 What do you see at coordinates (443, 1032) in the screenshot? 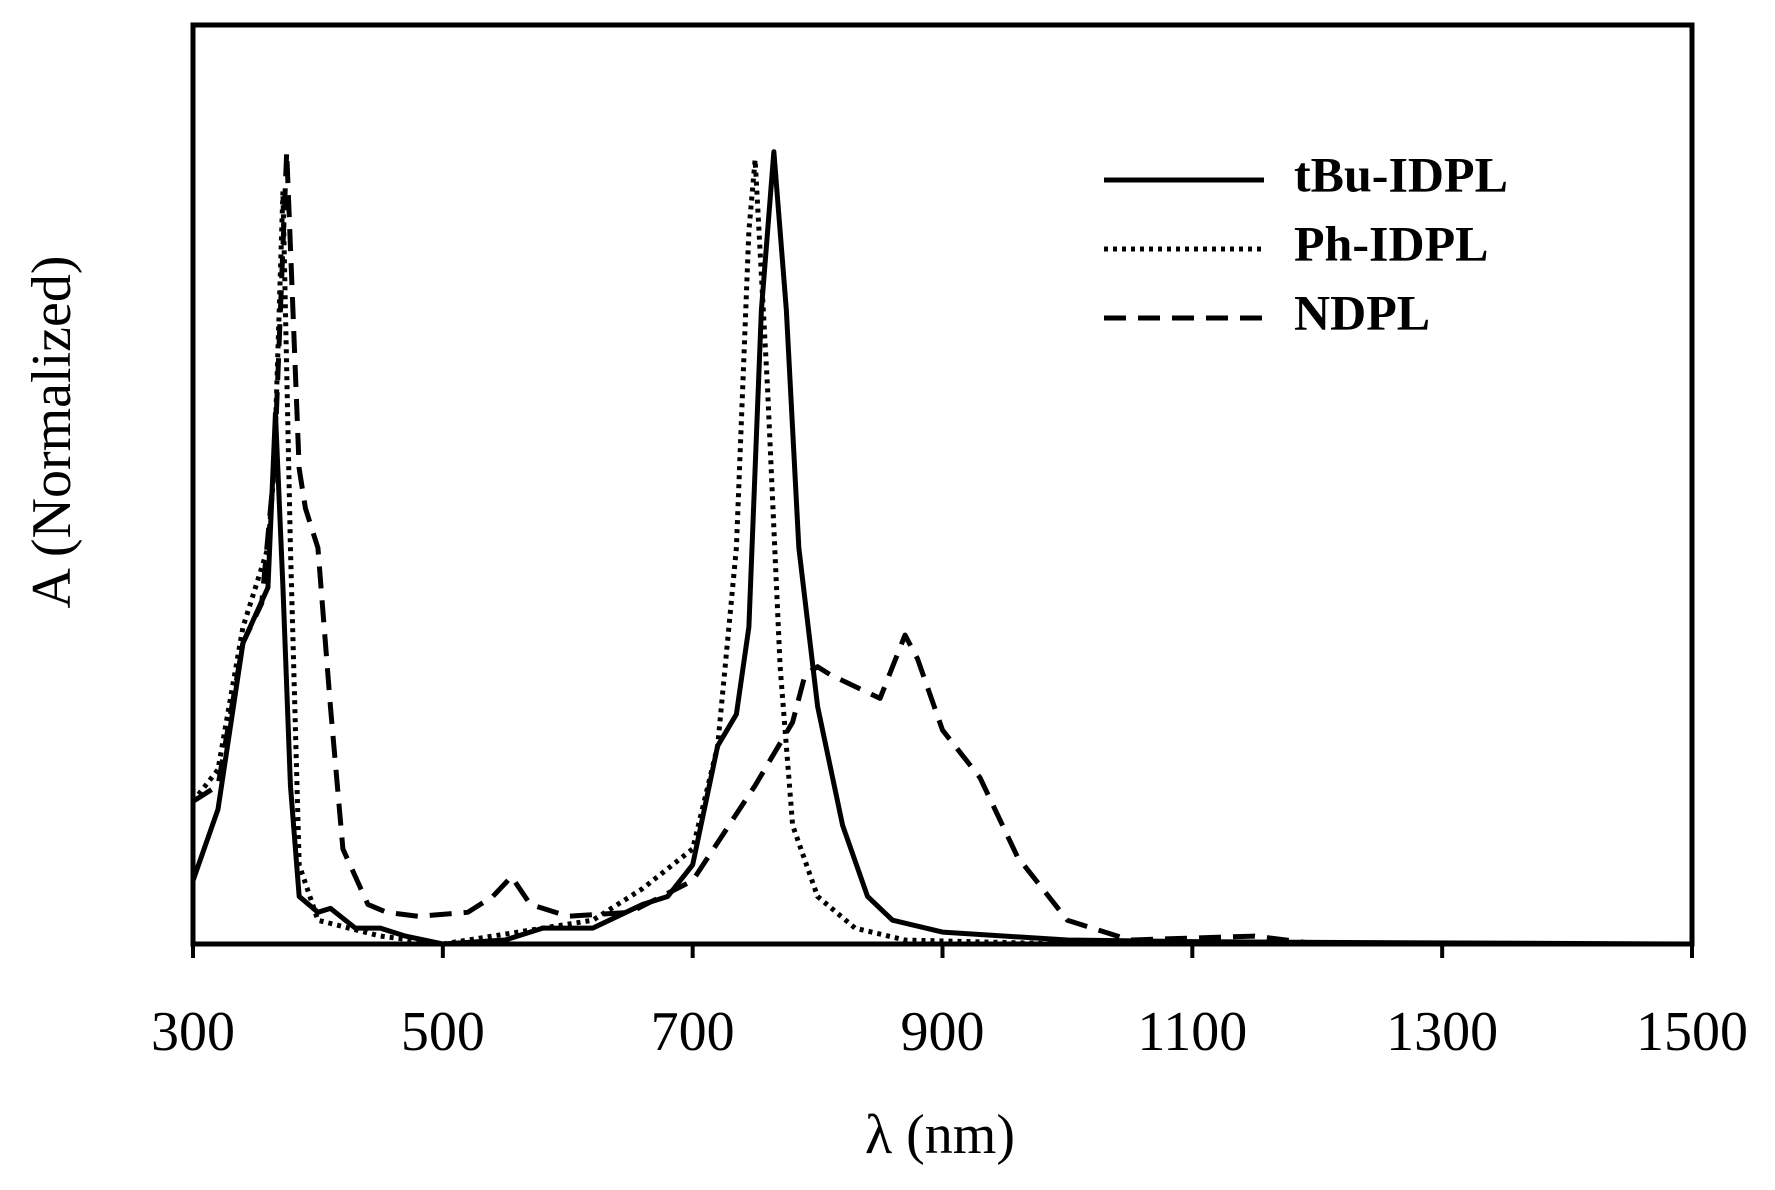
I see `x-tick-label: 500` at bounding box center [443, 1032].